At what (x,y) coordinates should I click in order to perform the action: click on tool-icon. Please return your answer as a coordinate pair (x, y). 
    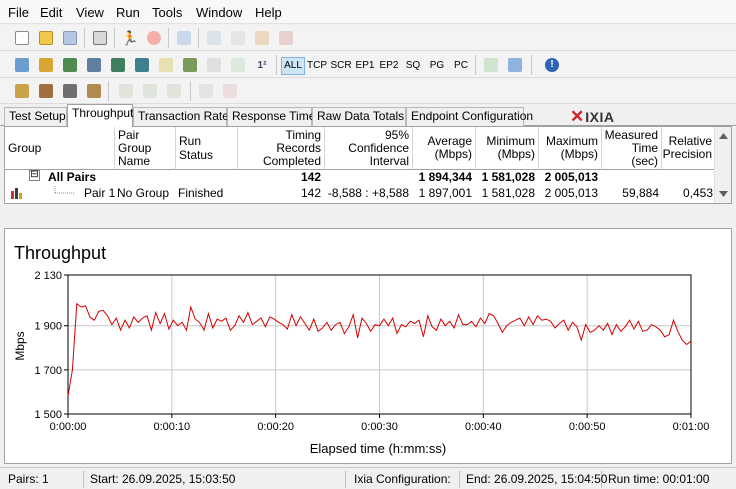
    Looking at the image, I should click on (94, 91).